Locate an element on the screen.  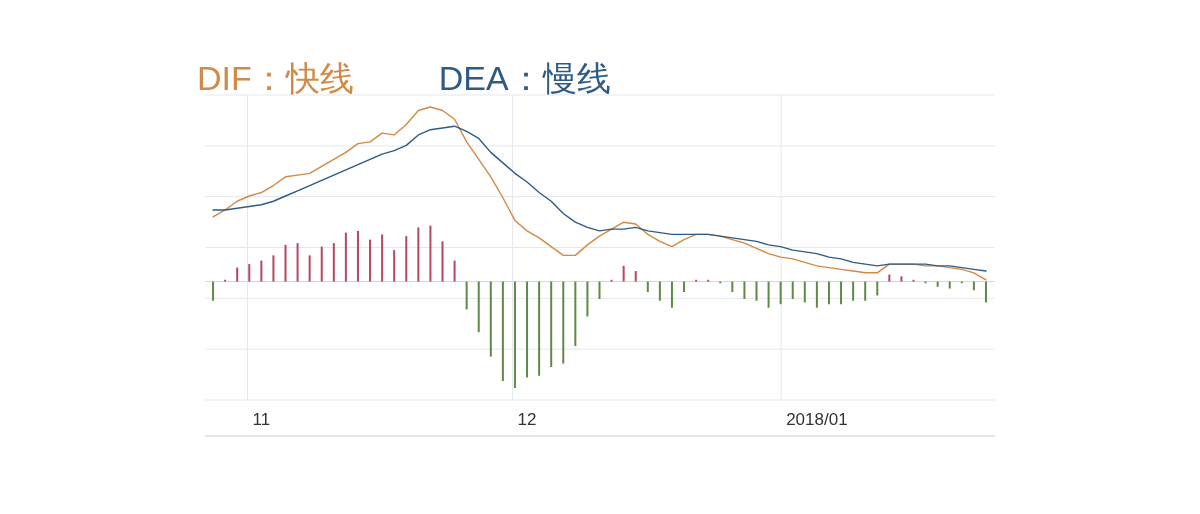
x-tick-label: 12 is located at coordinates (527, 419).